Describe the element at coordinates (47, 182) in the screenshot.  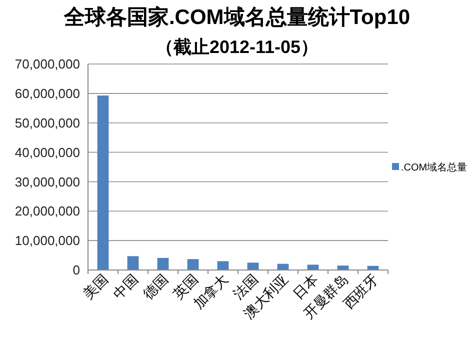
I see `y-tick-label: 30,000,000` at that location.